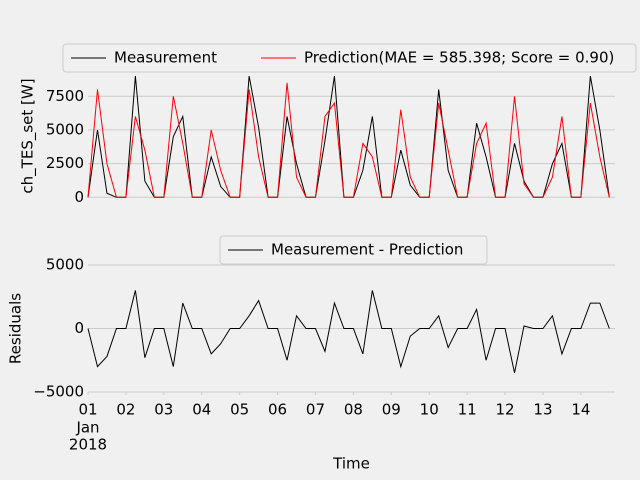  I want to click on x-tick-label: 03, so click(163, 410).